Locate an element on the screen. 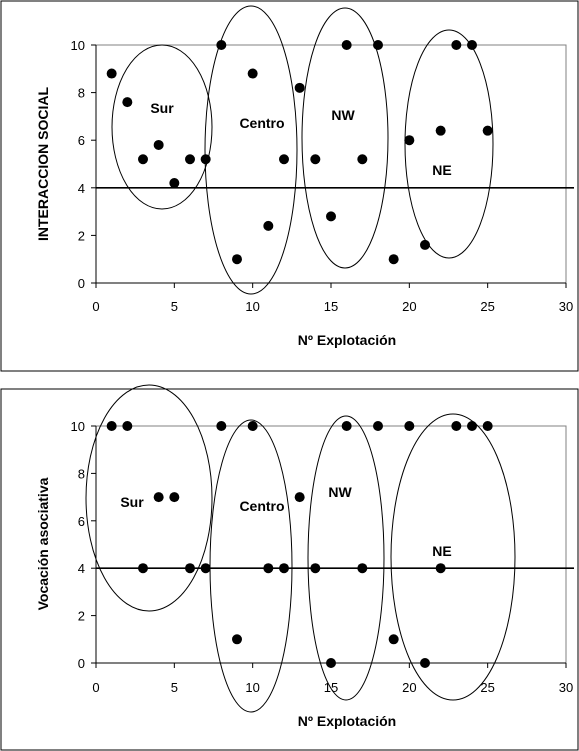 The image size is (579, 751). chart-2-x-tick-label: 10 is located at coordinates (252, 687).